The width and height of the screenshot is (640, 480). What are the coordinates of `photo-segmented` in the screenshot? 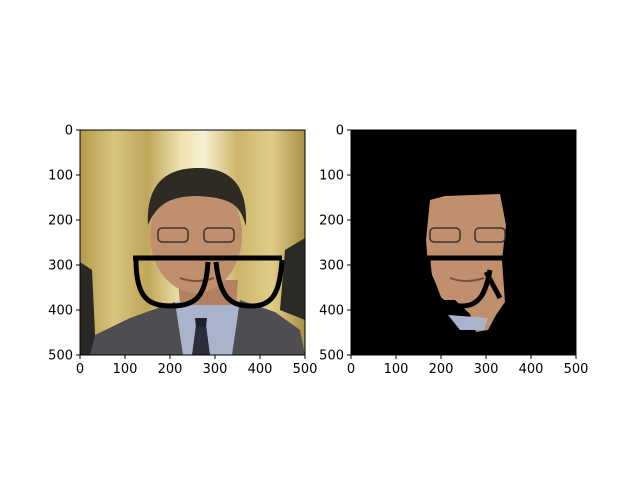 It's located at (466, 263).